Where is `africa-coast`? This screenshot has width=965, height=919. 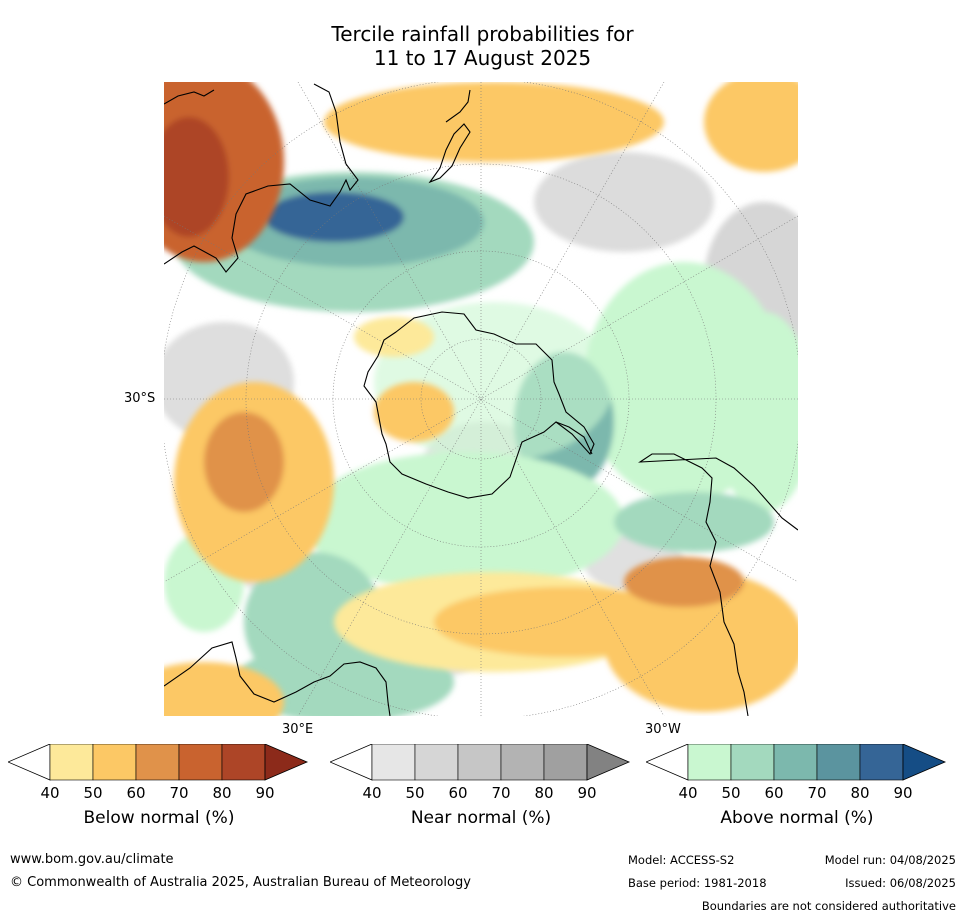
africa-coast is located at coordinates (277, 678).